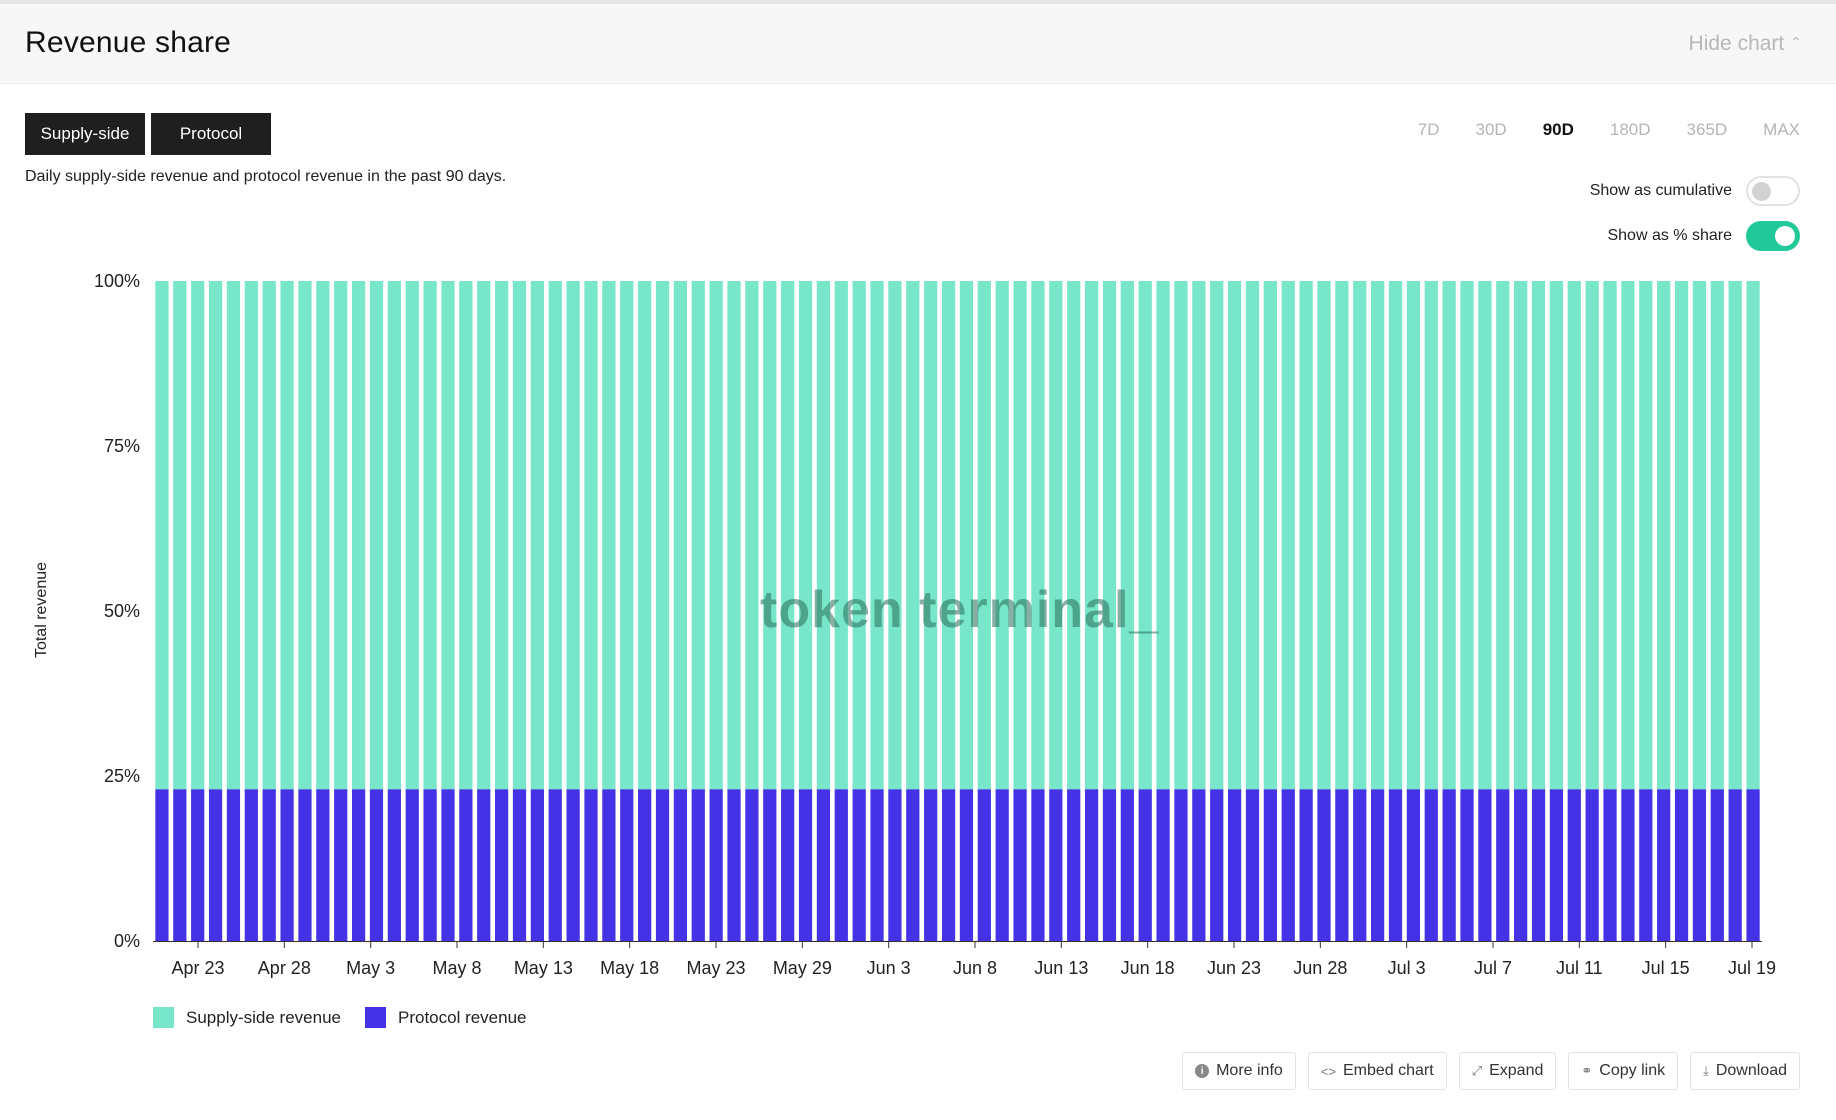 Image resolution: width=1836 pixels, height=1120 pixels. What do you see at coordinates (1773, 191) in the screenshot?
I see `cumulative-toggle` at bounding box center [1773, 191].